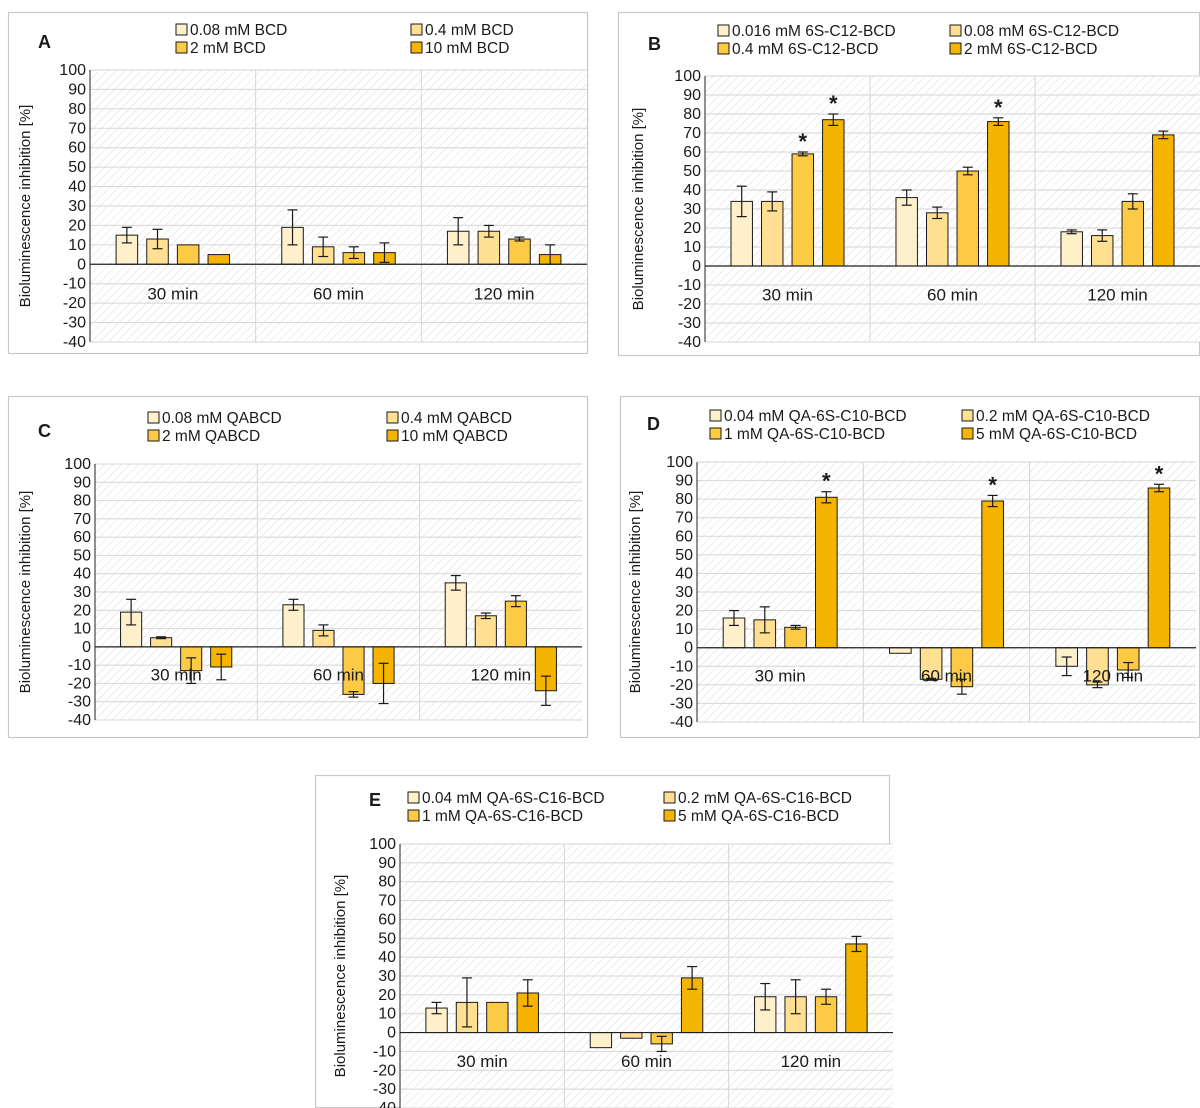 The width and height of the screenshot is (1200, 1108). What do you see at coordinates (1041, 31) in the screenshot?
I see `legend-label: 0.08 mM 6S-C12-BCD` at bounding box center [1041, 31].